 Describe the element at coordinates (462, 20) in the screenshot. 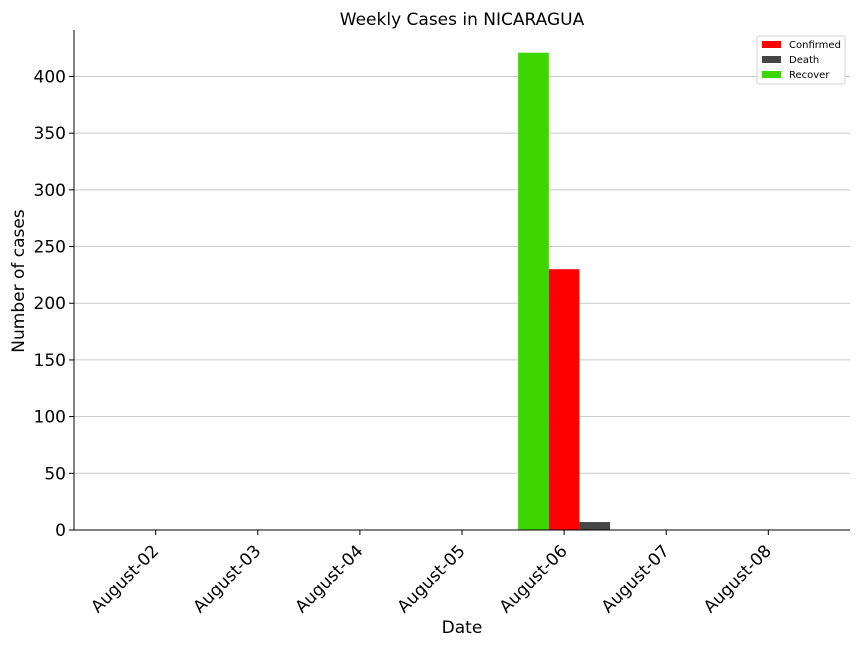

I see `chart-title: Weekly Cases in NICARAGUA` at that location.